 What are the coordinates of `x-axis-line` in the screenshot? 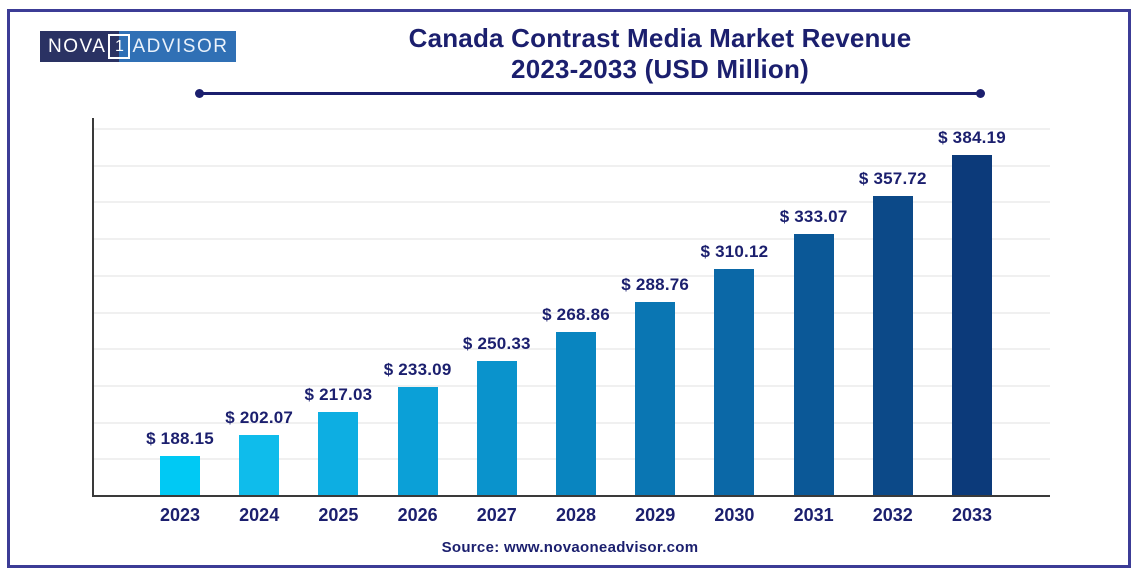 It's located at (571, 496).